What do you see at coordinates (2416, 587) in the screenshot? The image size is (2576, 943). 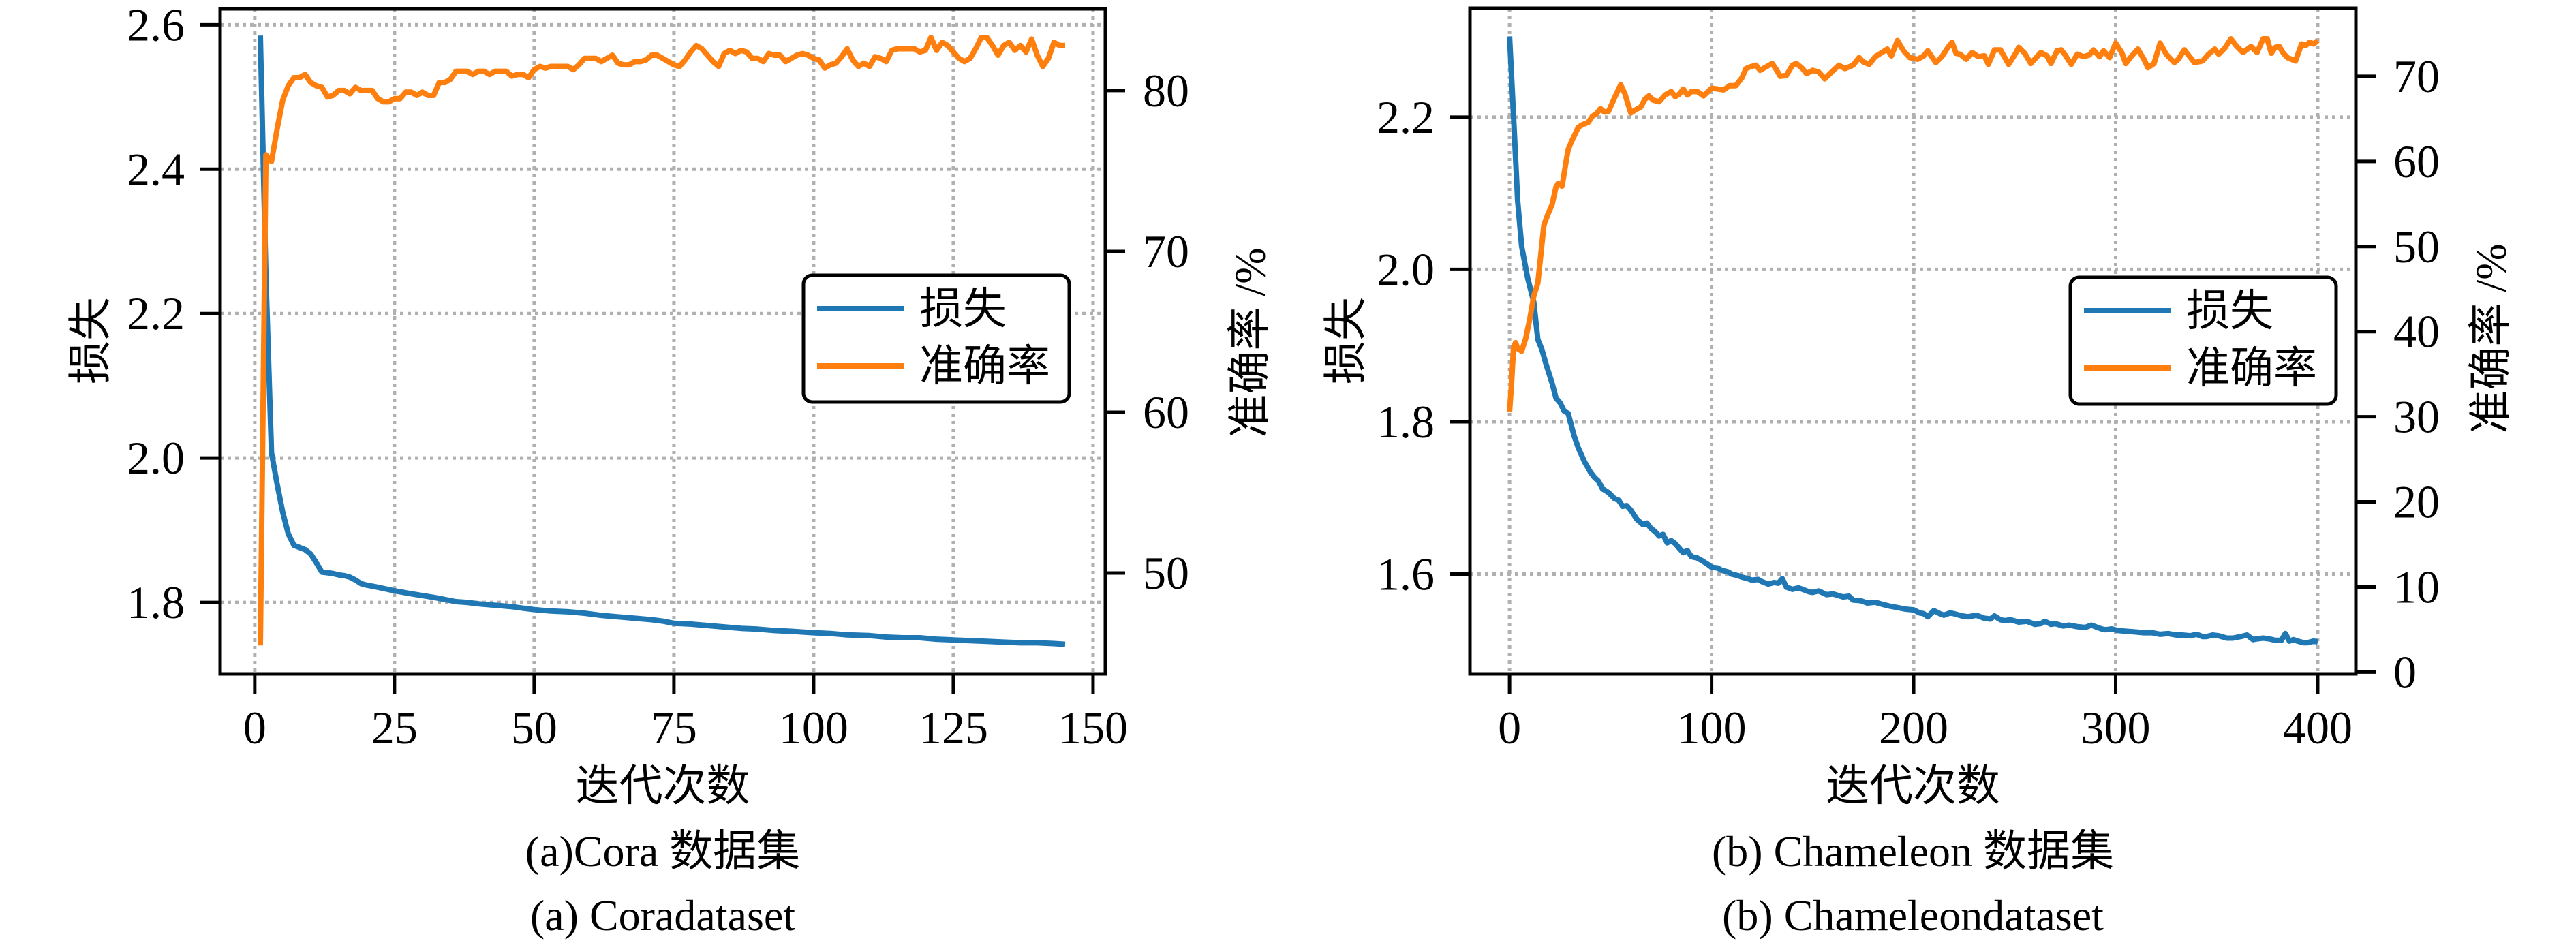 I see `y-right-tick-label: 10` at bounding box center [2416, 587].